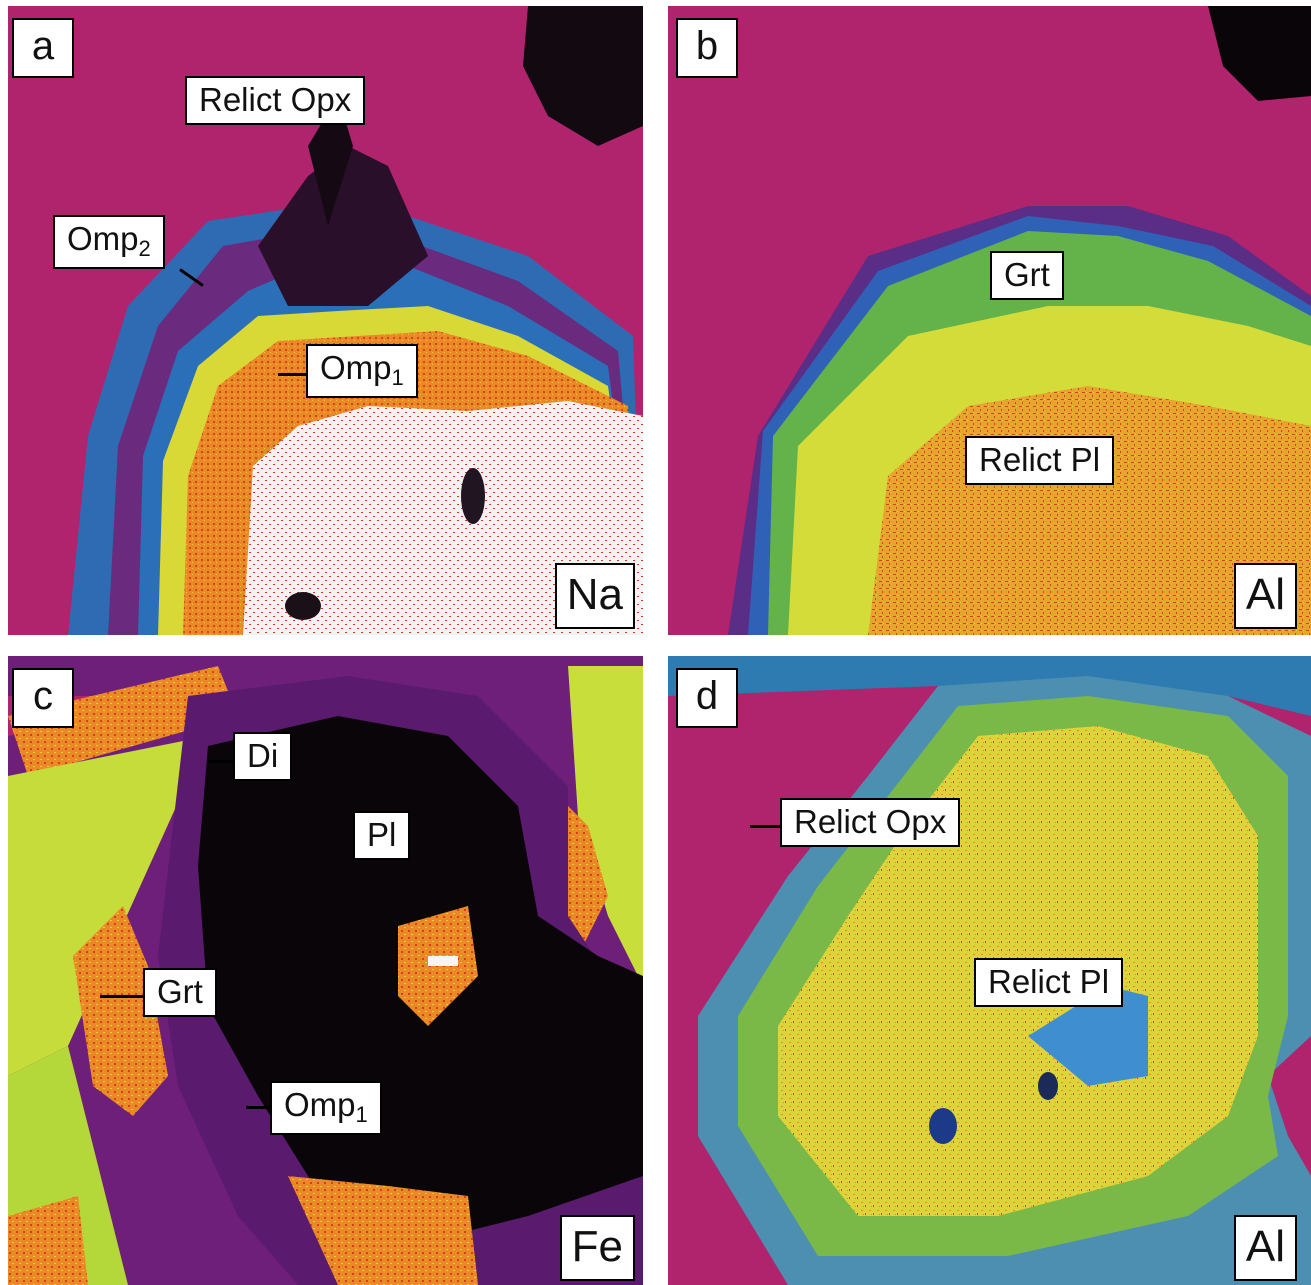  What do you see at coordinates (43, 48) in the screenshot?
I see `panel-letter-a: a` at bounding box center [43, 48].